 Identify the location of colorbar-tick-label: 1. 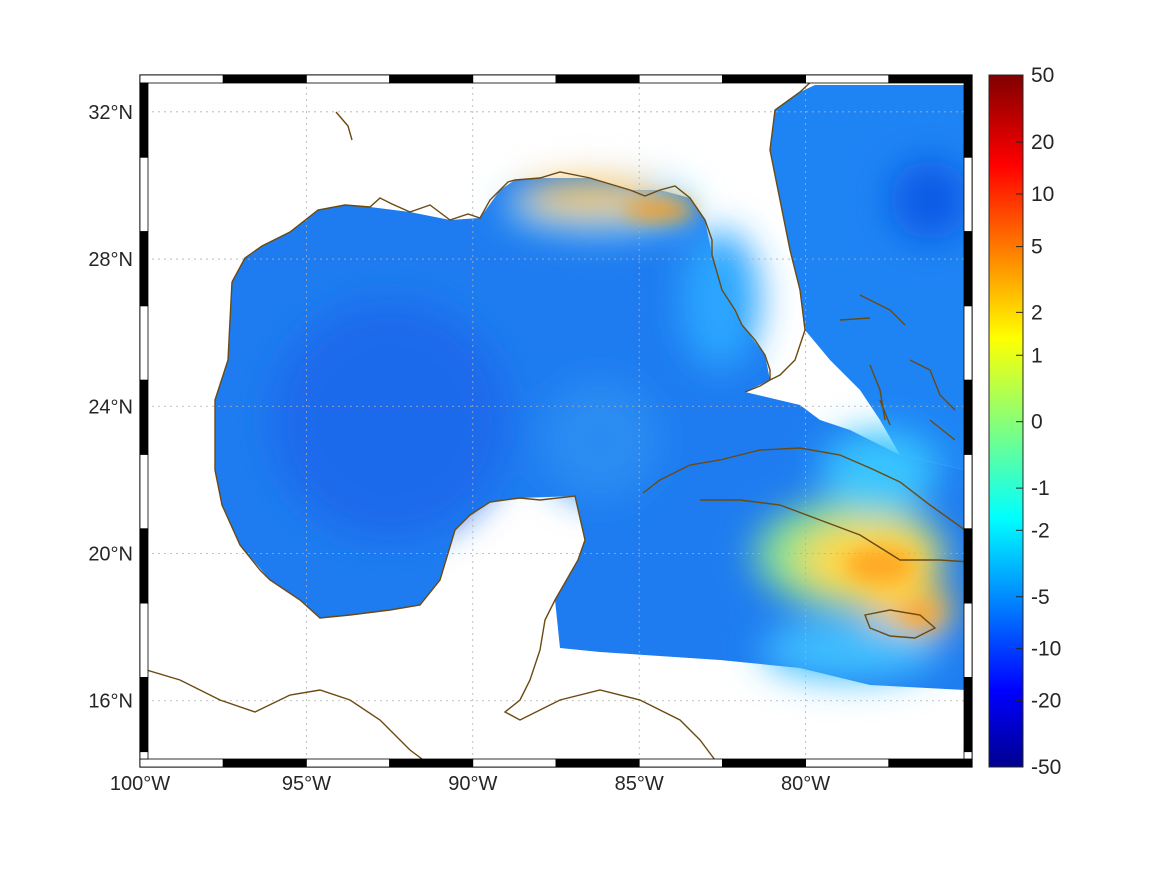
(1037, 355).